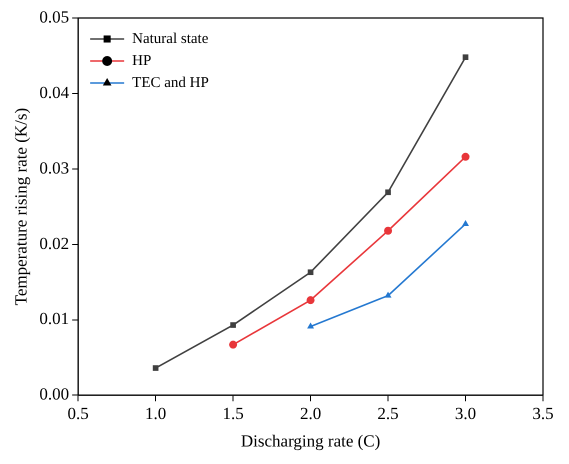  I want to click on x-tick-label: 3.5, so click(543, 413).